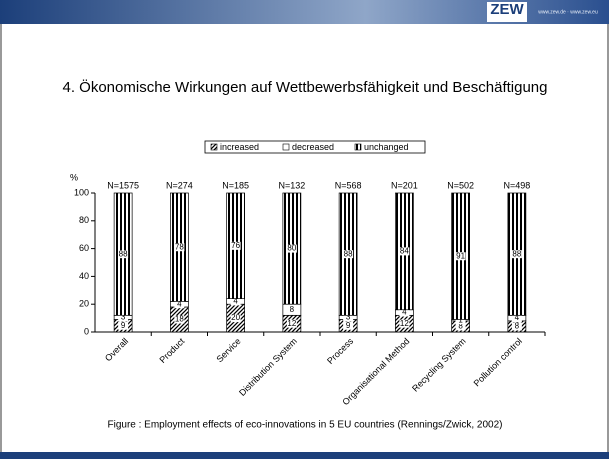 The width and height of the screenshot is (609, 459). I want to click on logo: ZEW, so click(507, 9).